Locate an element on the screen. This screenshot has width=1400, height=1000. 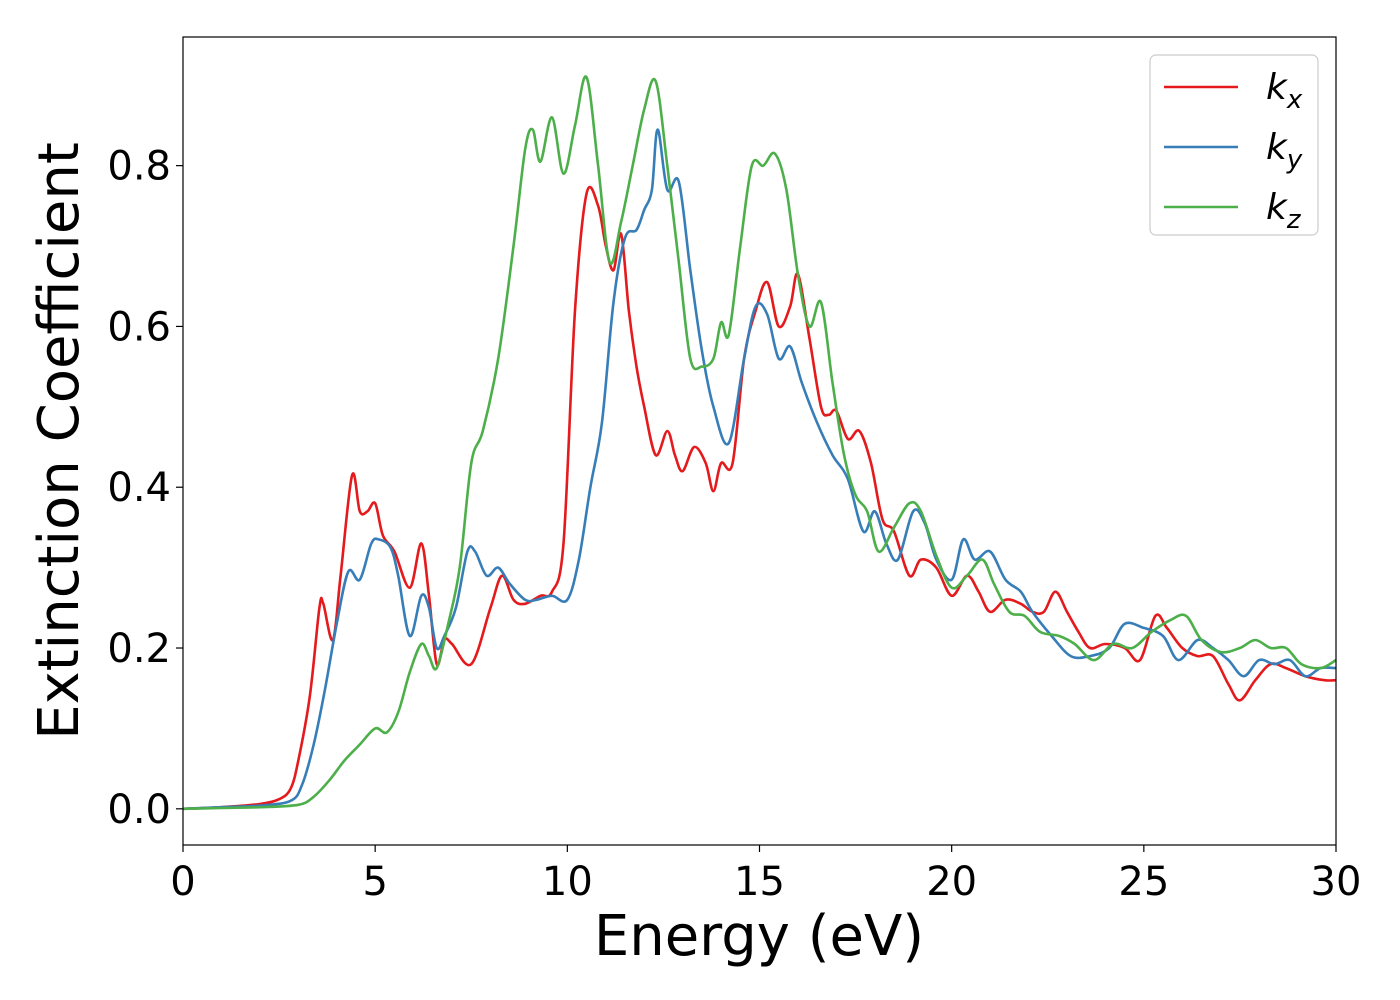
x-tick-label: 5 is located at coordinates (374, 882).